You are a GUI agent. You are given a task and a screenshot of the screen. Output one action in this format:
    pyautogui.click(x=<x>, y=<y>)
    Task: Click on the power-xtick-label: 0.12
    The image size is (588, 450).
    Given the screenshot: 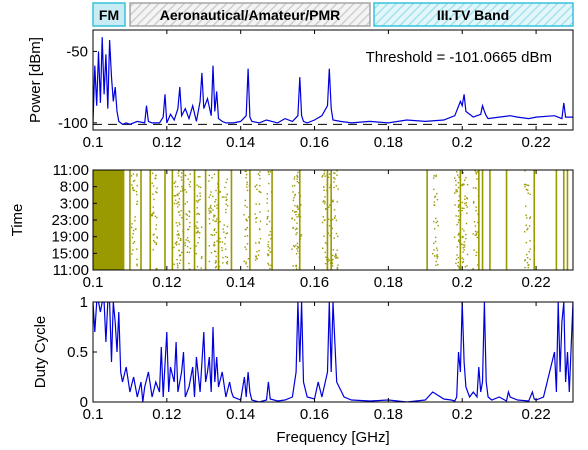 What is the action you would take?
    pyautogui.click(x=166, y=142)
    